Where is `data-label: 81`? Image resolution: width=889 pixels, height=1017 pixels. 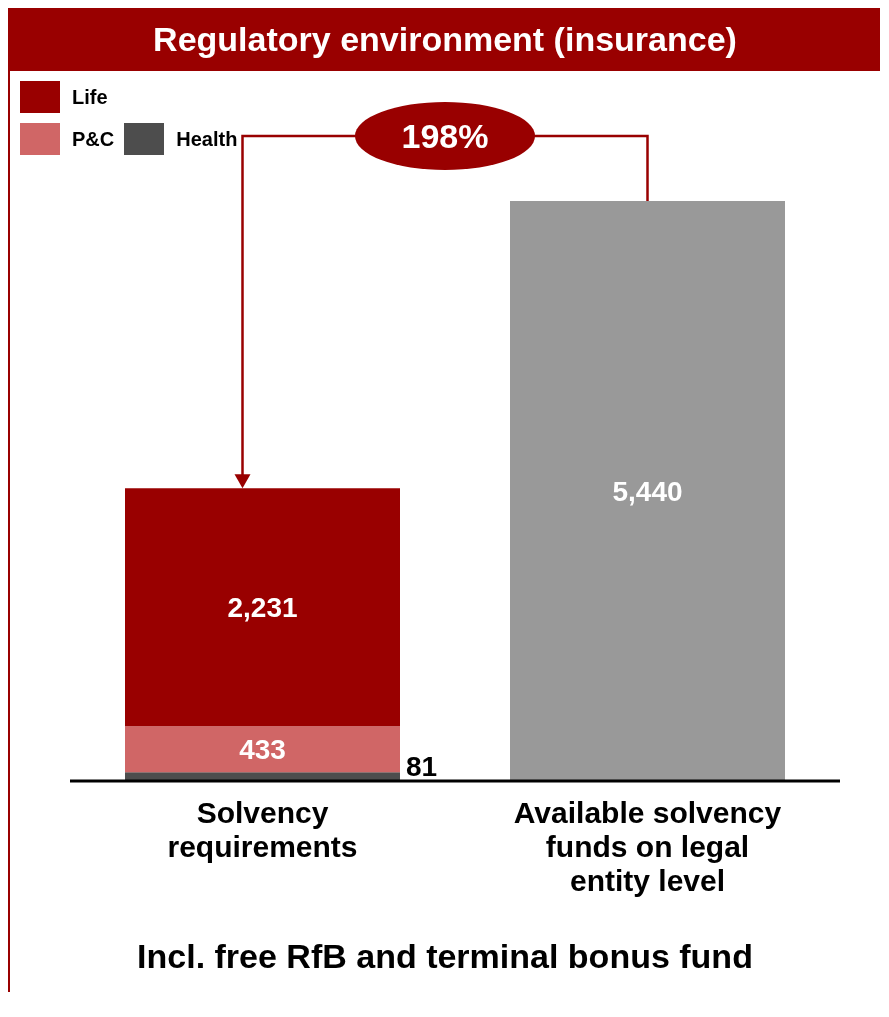
data-label: 81 is located at coordinates (422, 766).